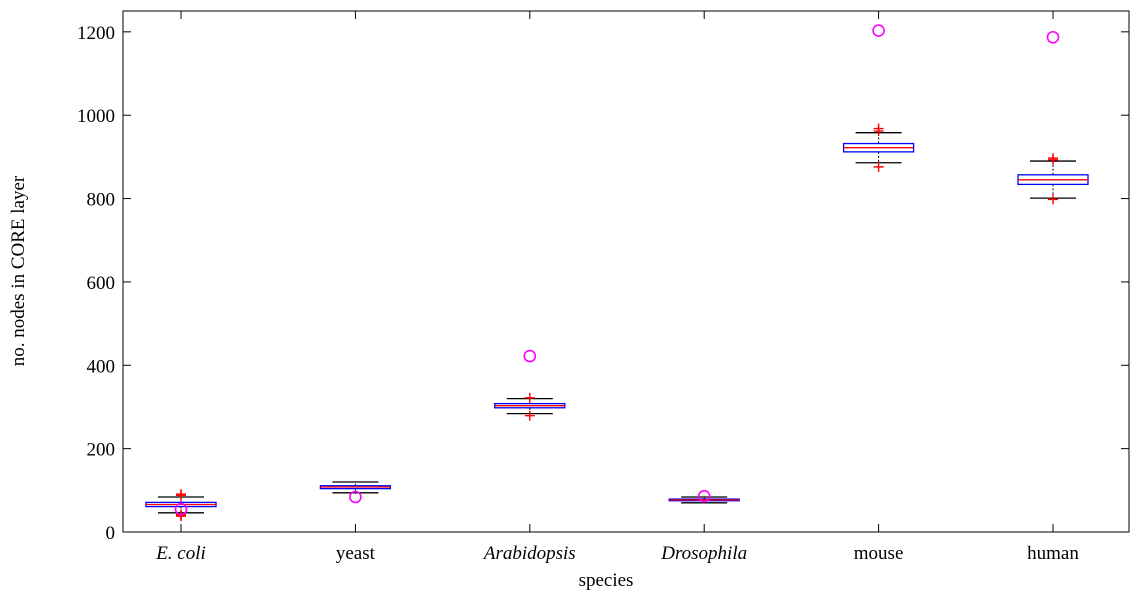  Describe the element at coordinates (606, 580) in the screenshot. I see `x-axis-title: species` at that location.